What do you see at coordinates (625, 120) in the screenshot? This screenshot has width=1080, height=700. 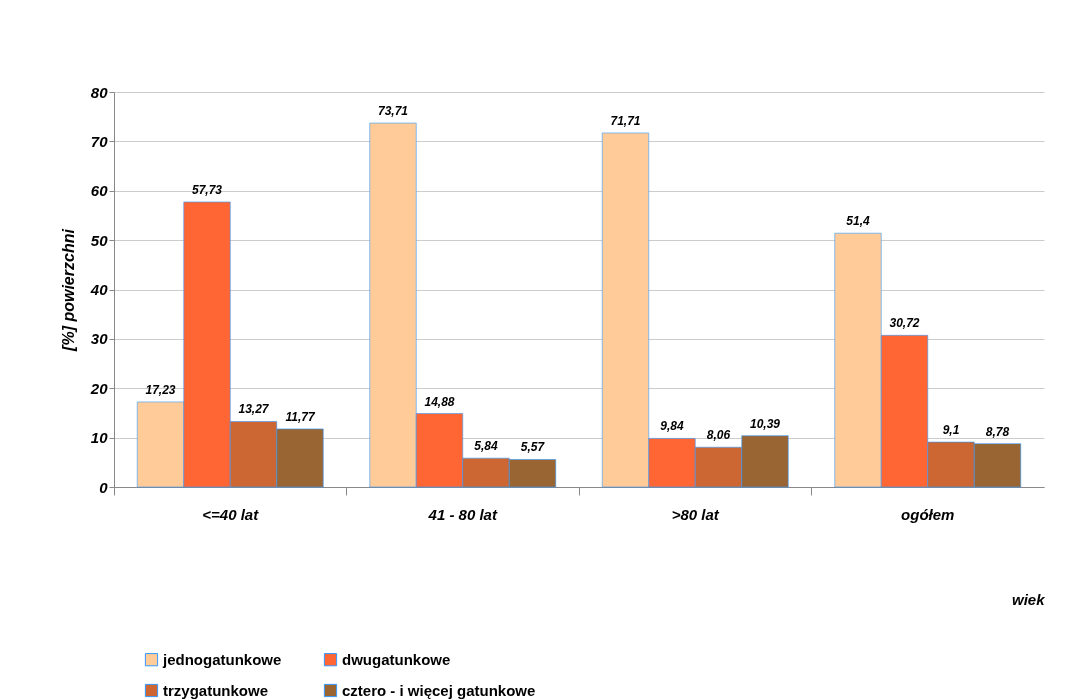 I see `data-label: 71,71` at bounding box center [625, 120].